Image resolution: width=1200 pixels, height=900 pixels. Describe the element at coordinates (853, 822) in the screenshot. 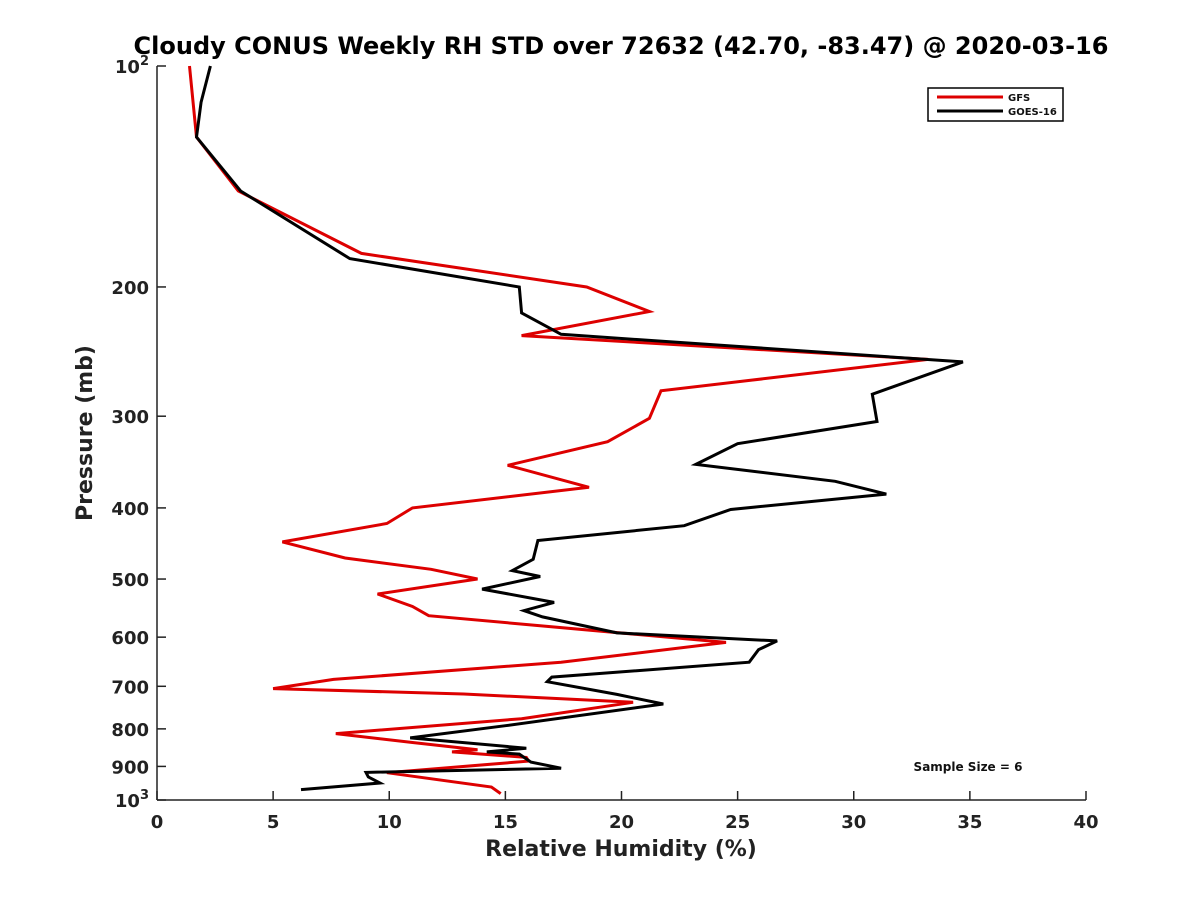

I see `x-tick-label: 30` at that location.